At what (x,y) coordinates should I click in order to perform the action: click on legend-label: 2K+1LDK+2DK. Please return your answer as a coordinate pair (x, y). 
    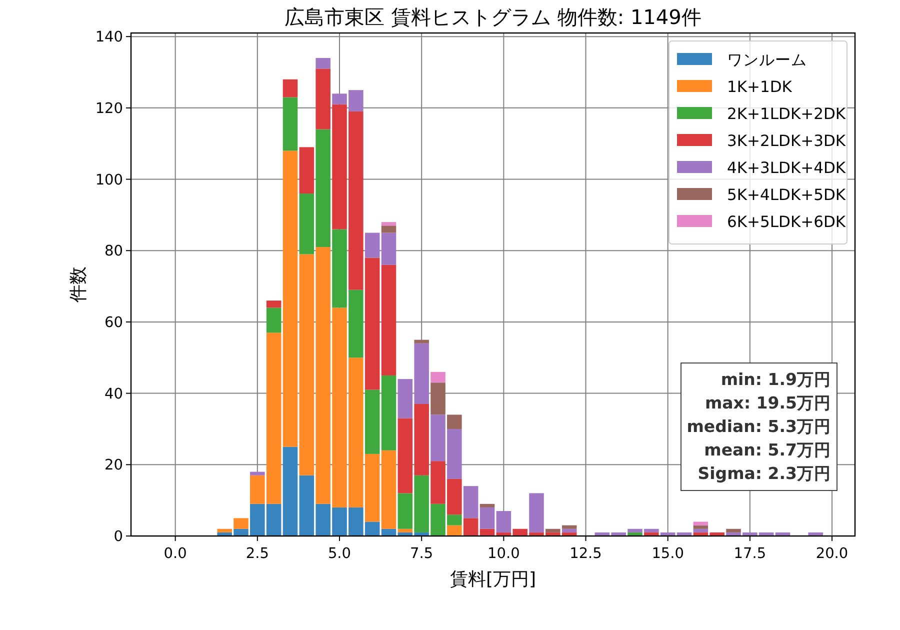
    Looking at the image, I should click on (786, 114).